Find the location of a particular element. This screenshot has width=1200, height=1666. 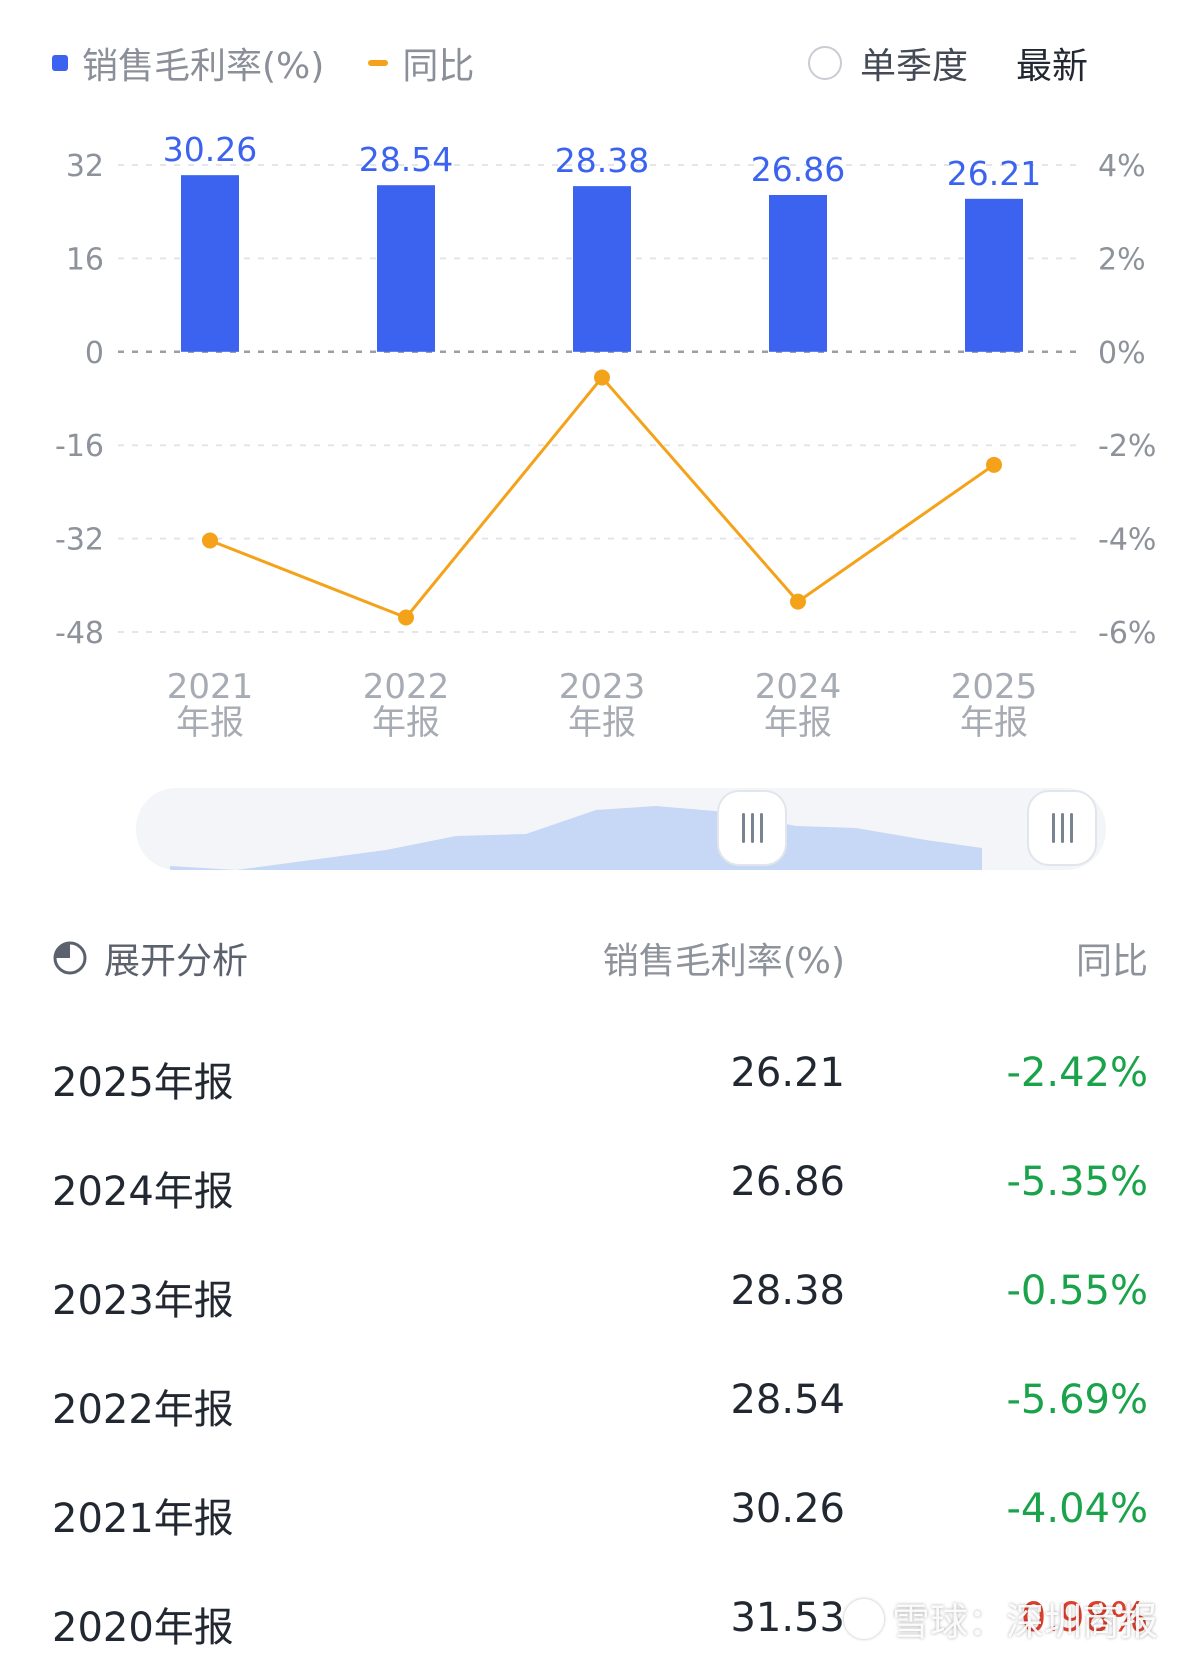

range-slider-preview is located at coordinates (576, 838).